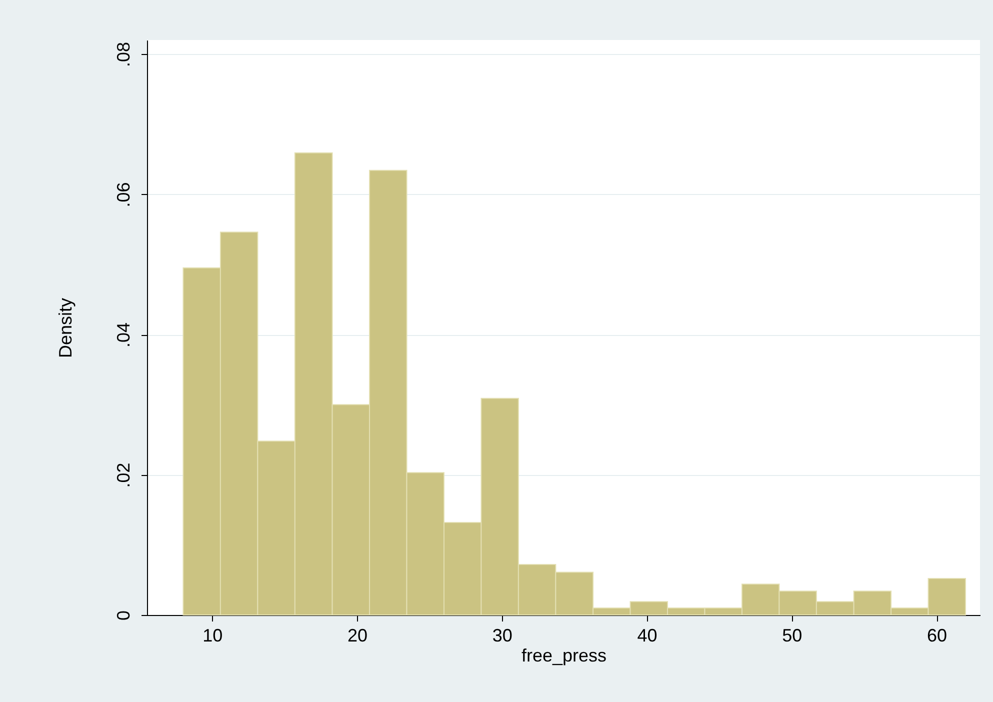  Describe the element at coordinates (937, 636) in the screenshot. I see `x-tick-label: 60` at that location.